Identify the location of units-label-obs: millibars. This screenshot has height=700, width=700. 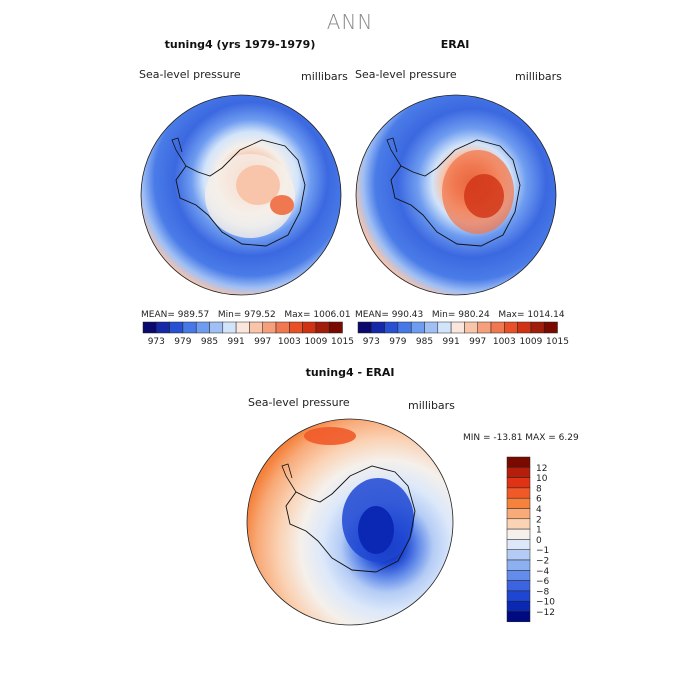
(538, 76).